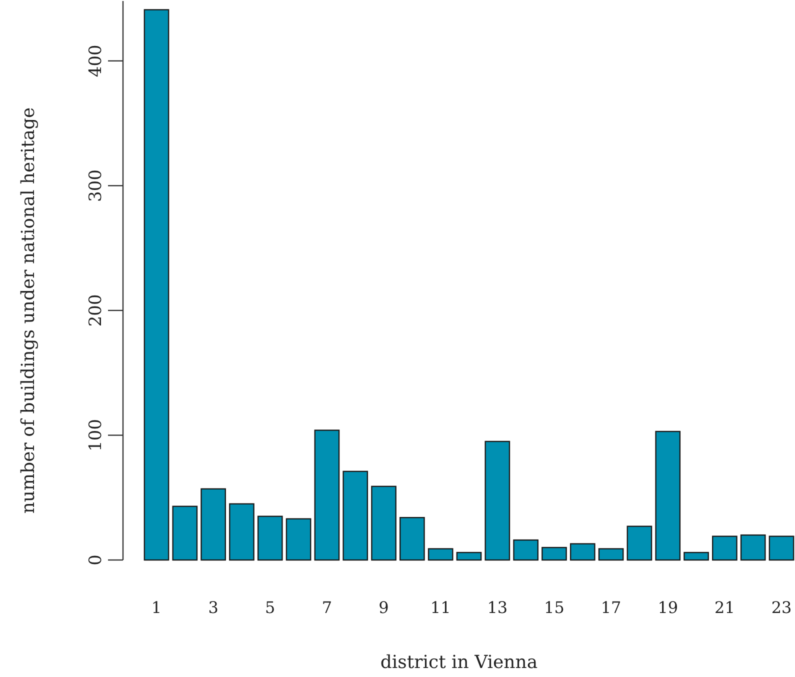 This screenshot has width=795, height=677. Describe the element at coordinates (554, 607) in the screenshot. I see `x-tick-label: 15` at that location.